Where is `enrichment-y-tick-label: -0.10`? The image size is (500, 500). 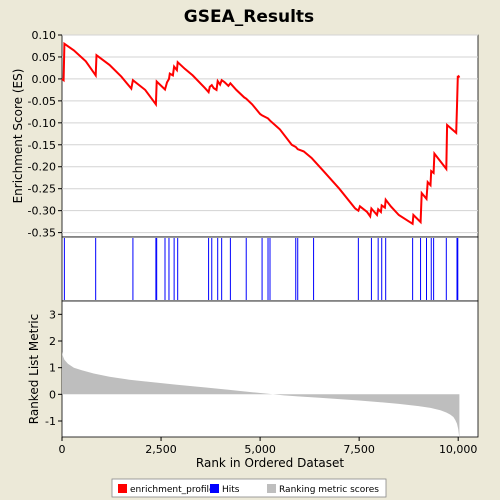 enrichment-y-tick-label: -0.10 is located at coordinates (42, 123).